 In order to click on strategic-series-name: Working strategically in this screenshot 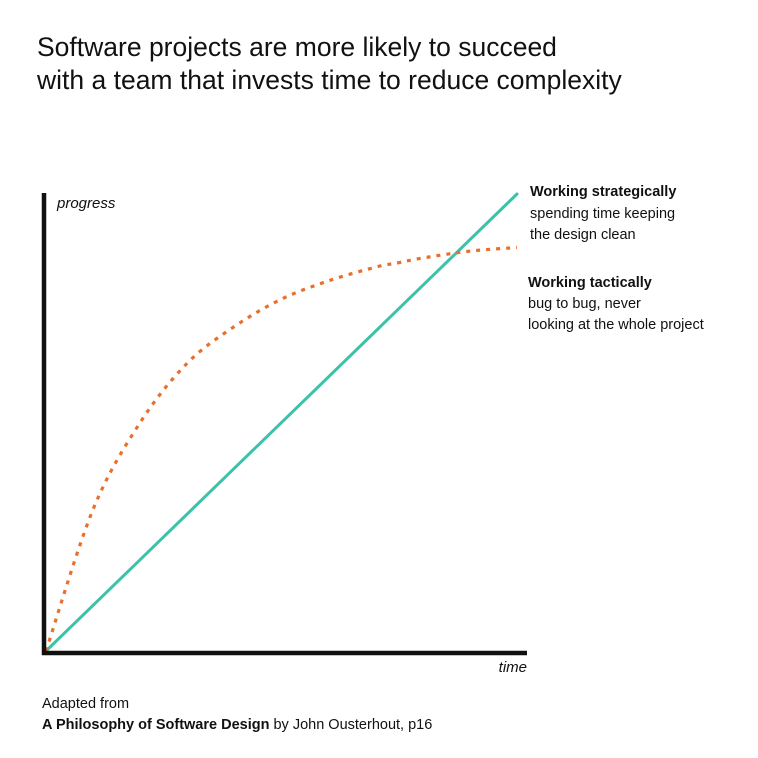, I will do `click(603, 192)`.